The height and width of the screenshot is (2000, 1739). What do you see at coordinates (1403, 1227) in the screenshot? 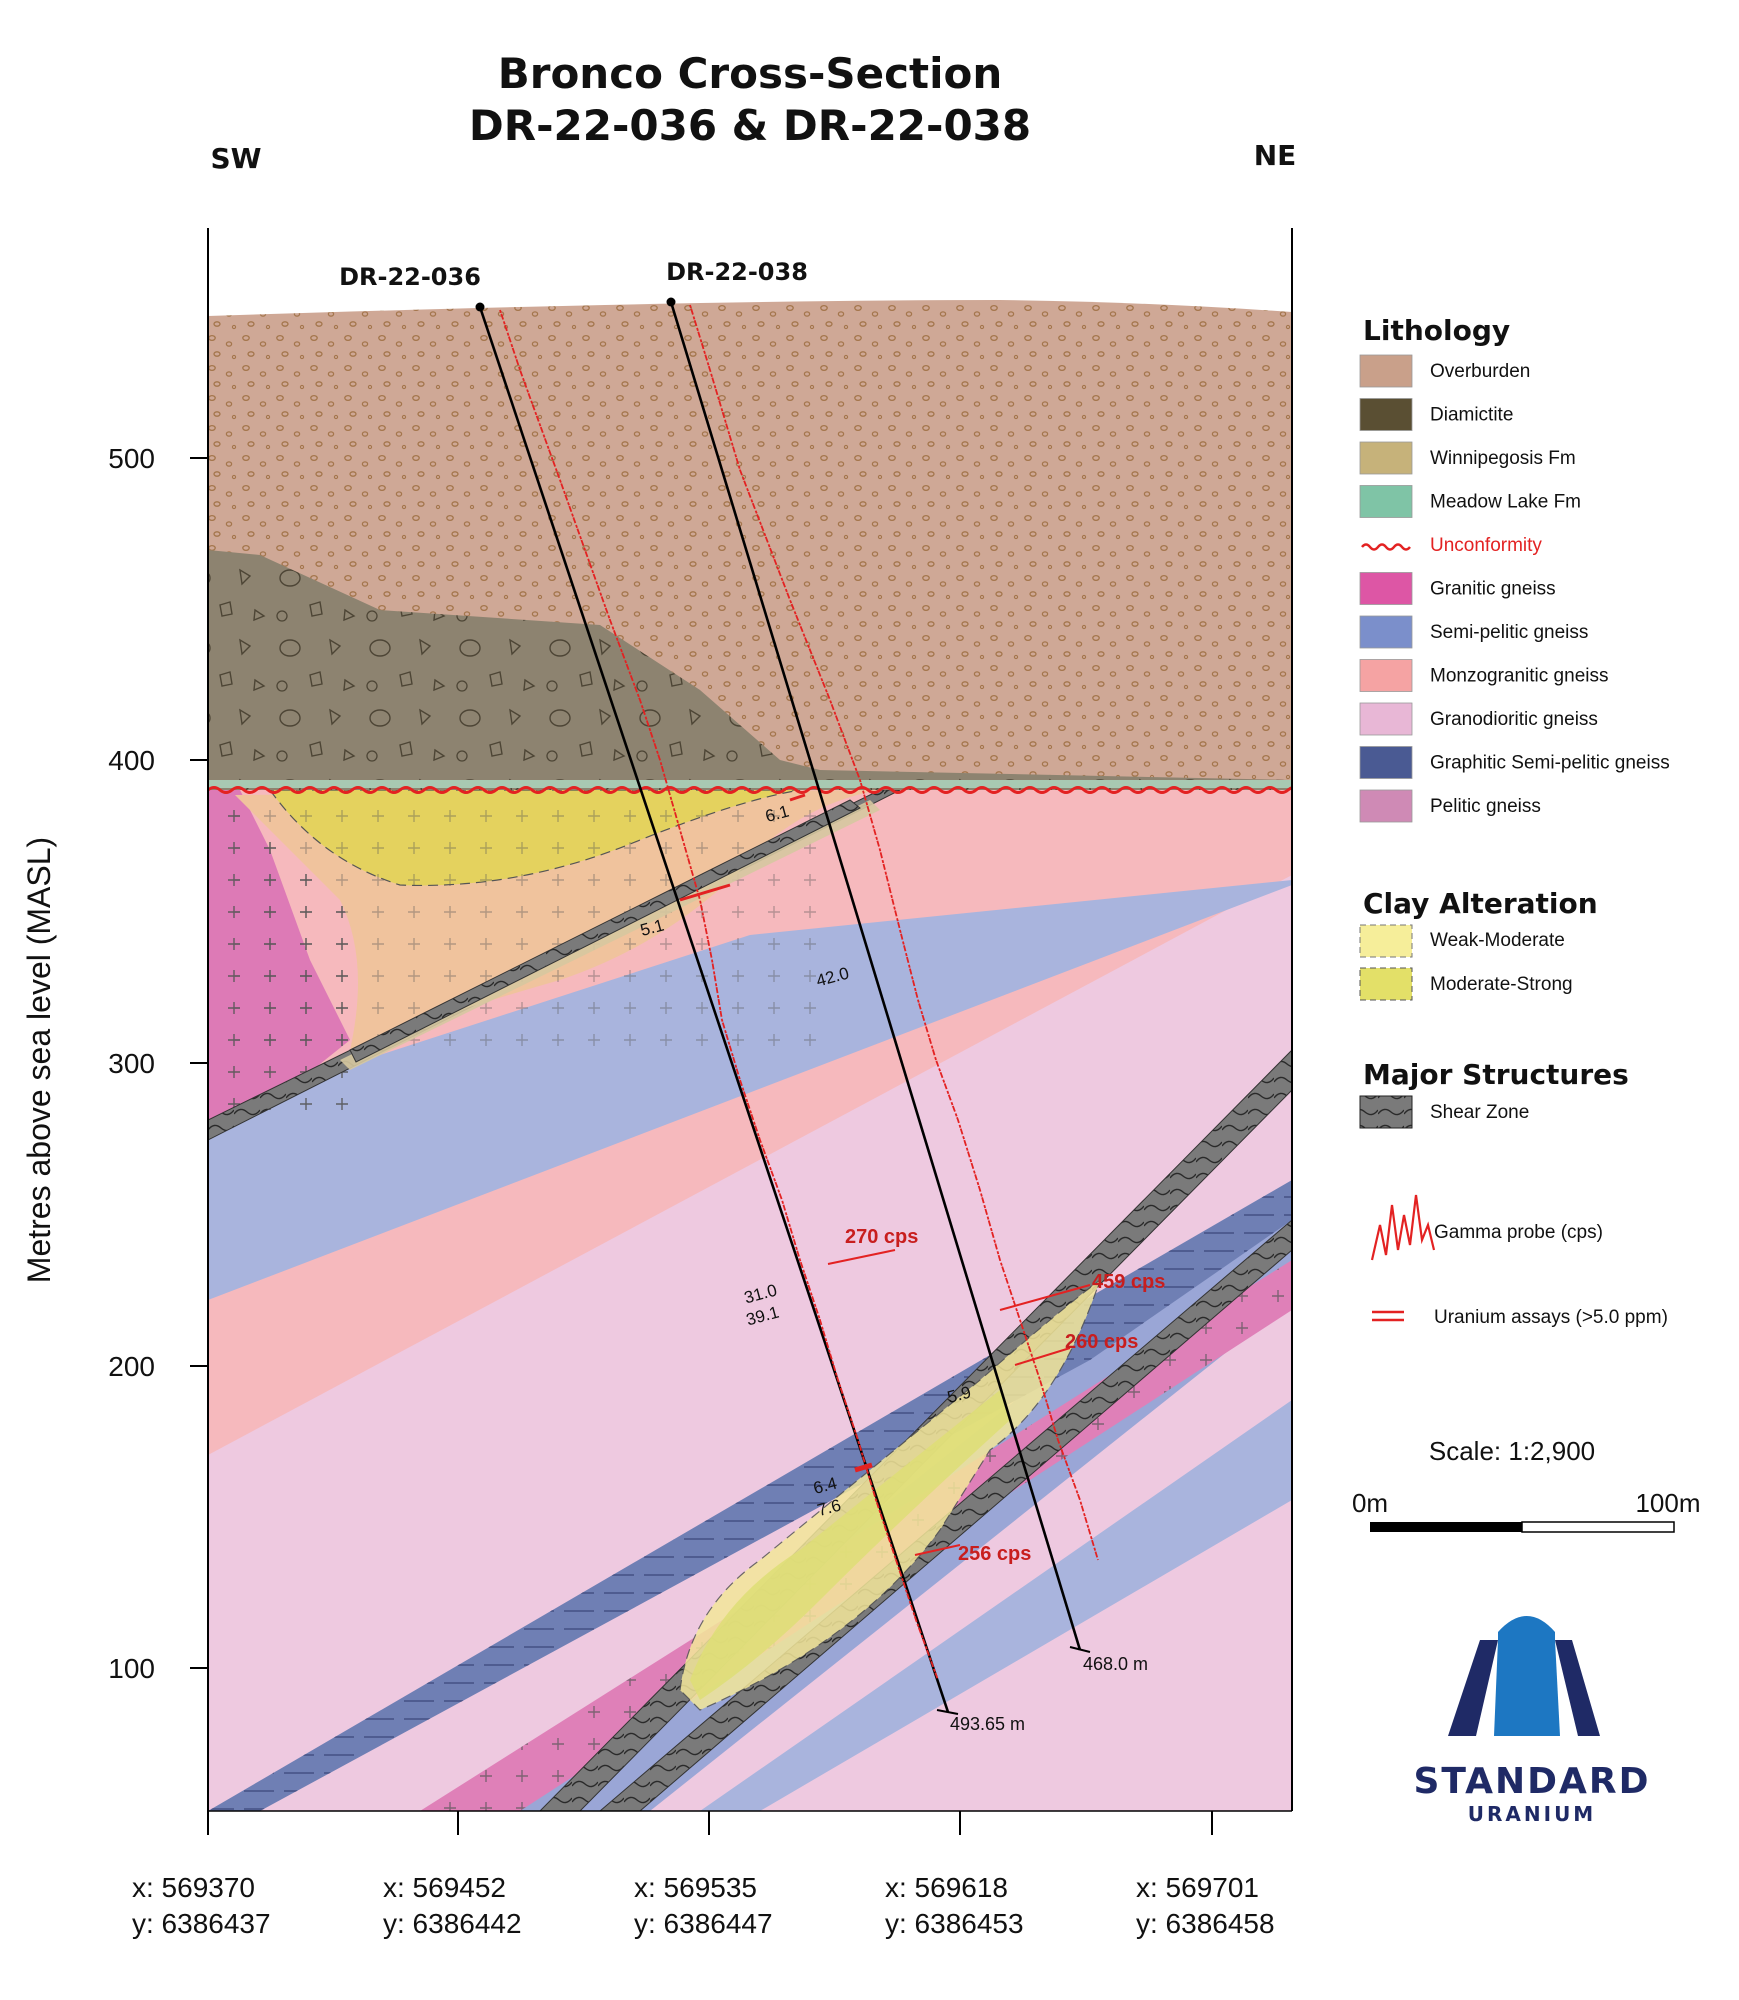
I see `legend-gamma-icon` at bounding box center [1403, 1227].